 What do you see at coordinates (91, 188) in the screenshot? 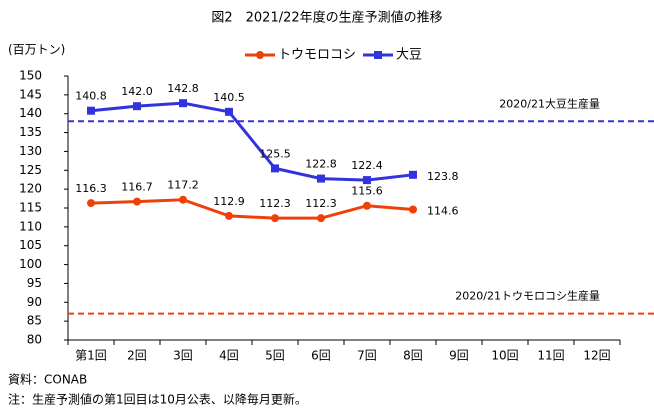
I see `data-label: 116.3` at bounding box center [91, 188].